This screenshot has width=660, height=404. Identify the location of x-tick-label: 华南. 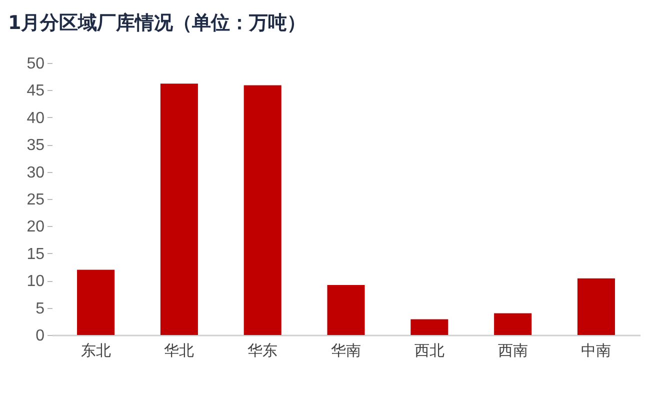
(346, 351).